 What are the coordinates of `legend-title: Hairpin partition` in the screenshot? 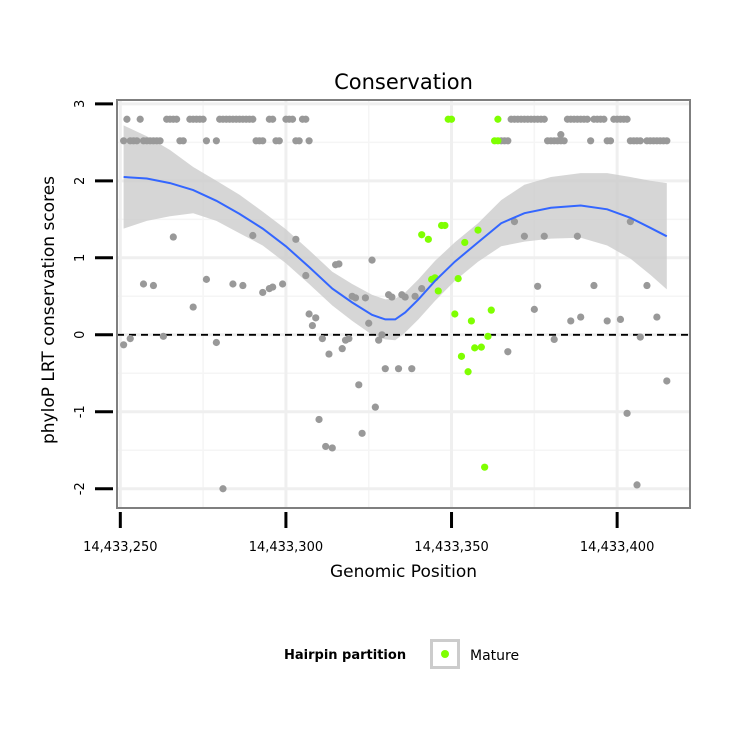 It's located at (345, 655).